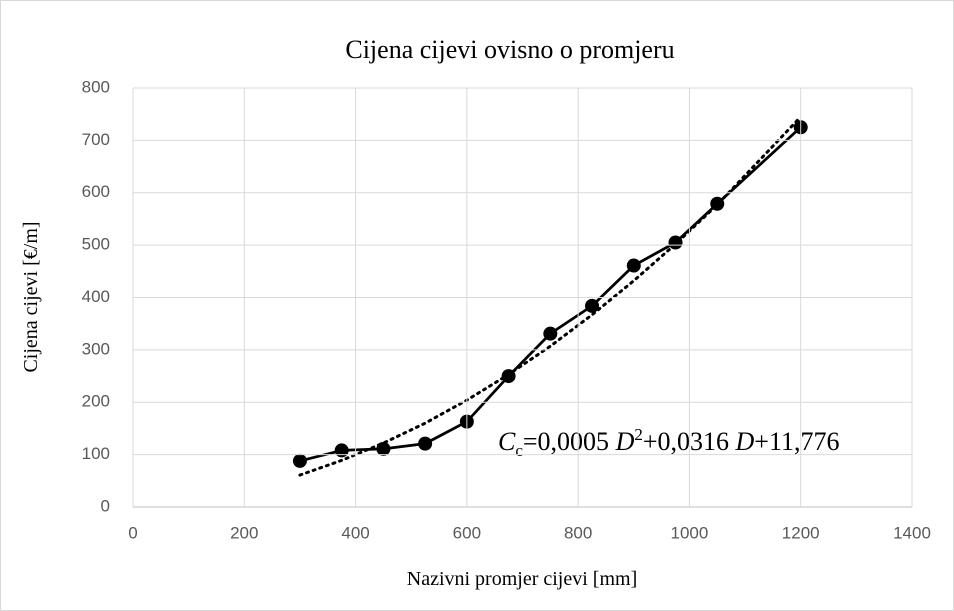 The image size is (954, 611). Describe the element at coordinates (578, 532) in the screenshot. I see `x-tick-label: 800` at that location.